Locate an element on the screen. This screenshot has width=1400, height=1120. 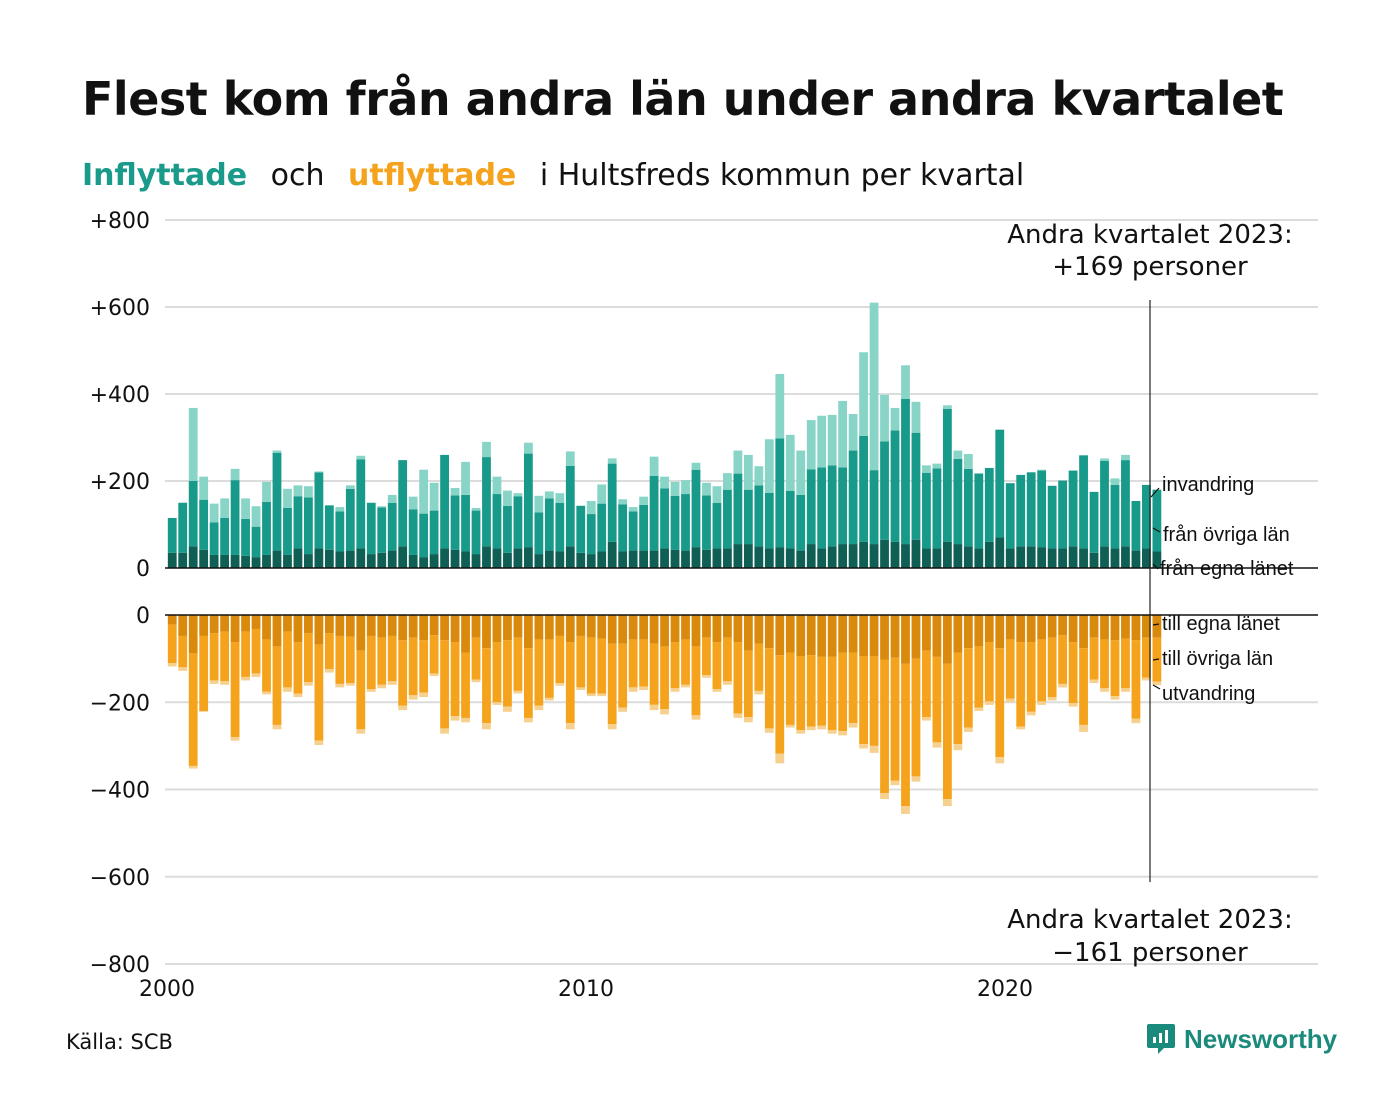
newsworthy-logo: Newsworthy is located at coordinates (1241, 1039).